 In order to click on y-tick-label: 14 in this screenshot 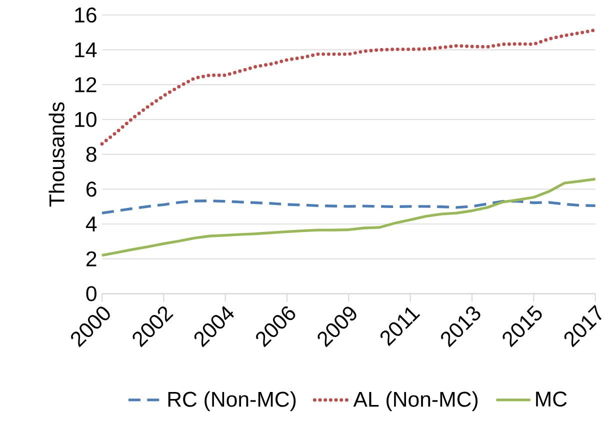, I will do `click(86, 50)`.